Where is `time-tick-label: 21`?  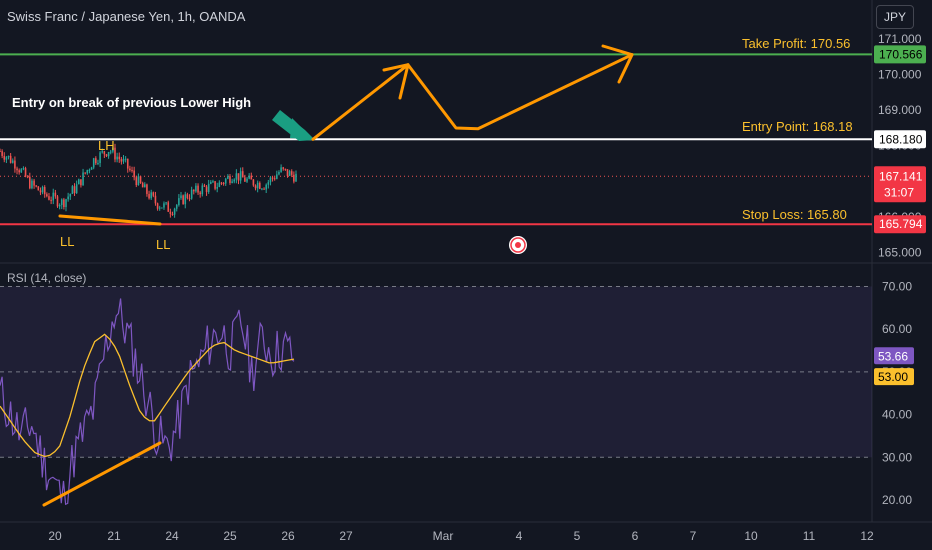 time-tick-label: 21 is located at coordinates (114, 536).